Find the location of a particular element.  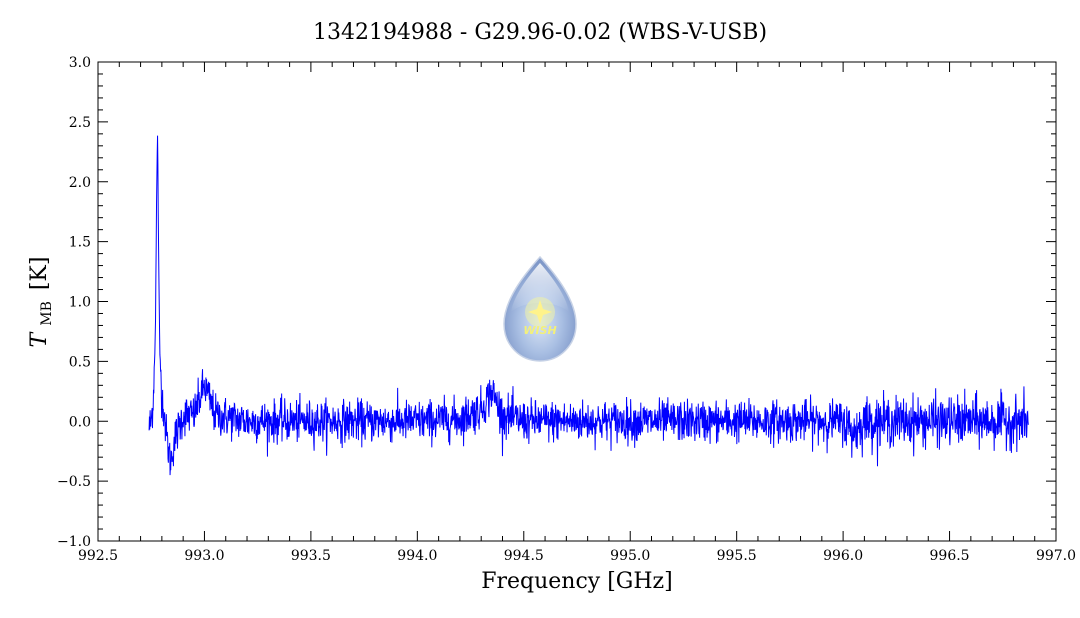

chart-title: 1342194988 - G29.96-0.02 (WBS-V-USB) is located at coordinates (540, 32).